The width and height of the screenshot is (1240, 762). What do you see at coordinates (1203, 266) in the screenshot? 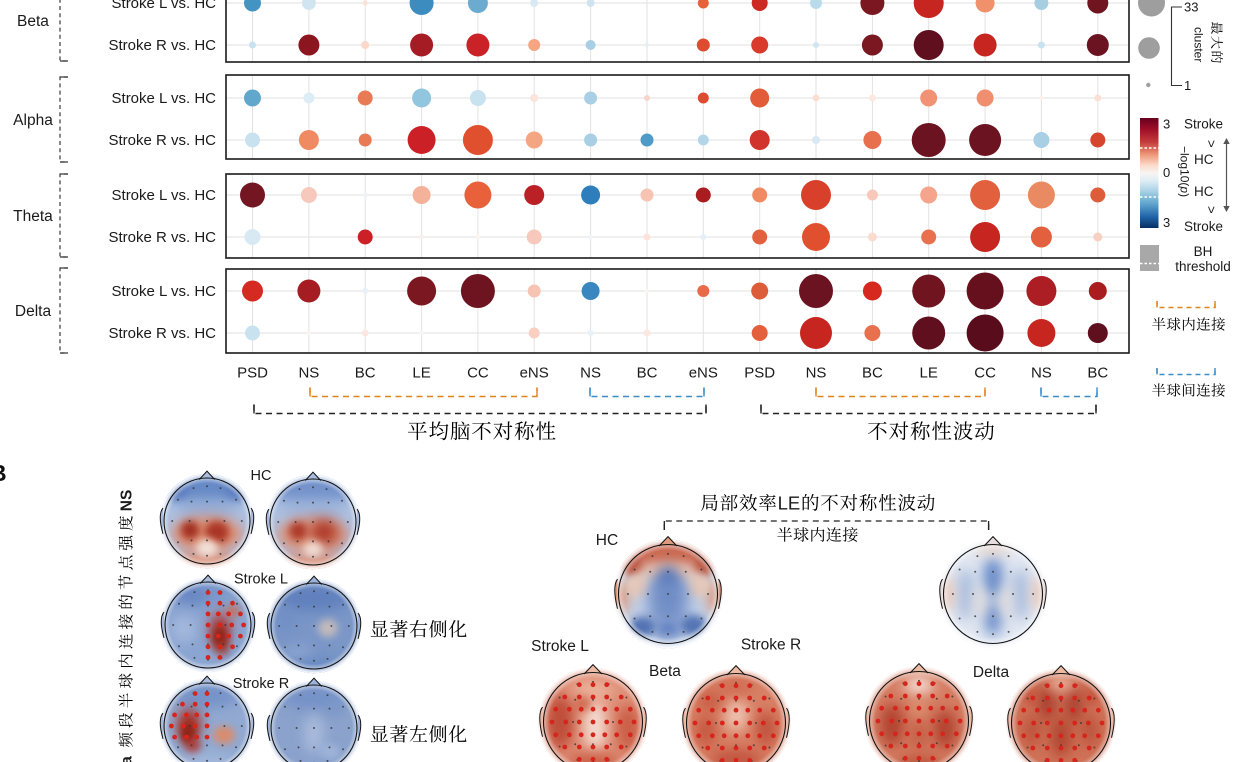
I see `svg-text: threshold` at bounding box center [1203, 266].